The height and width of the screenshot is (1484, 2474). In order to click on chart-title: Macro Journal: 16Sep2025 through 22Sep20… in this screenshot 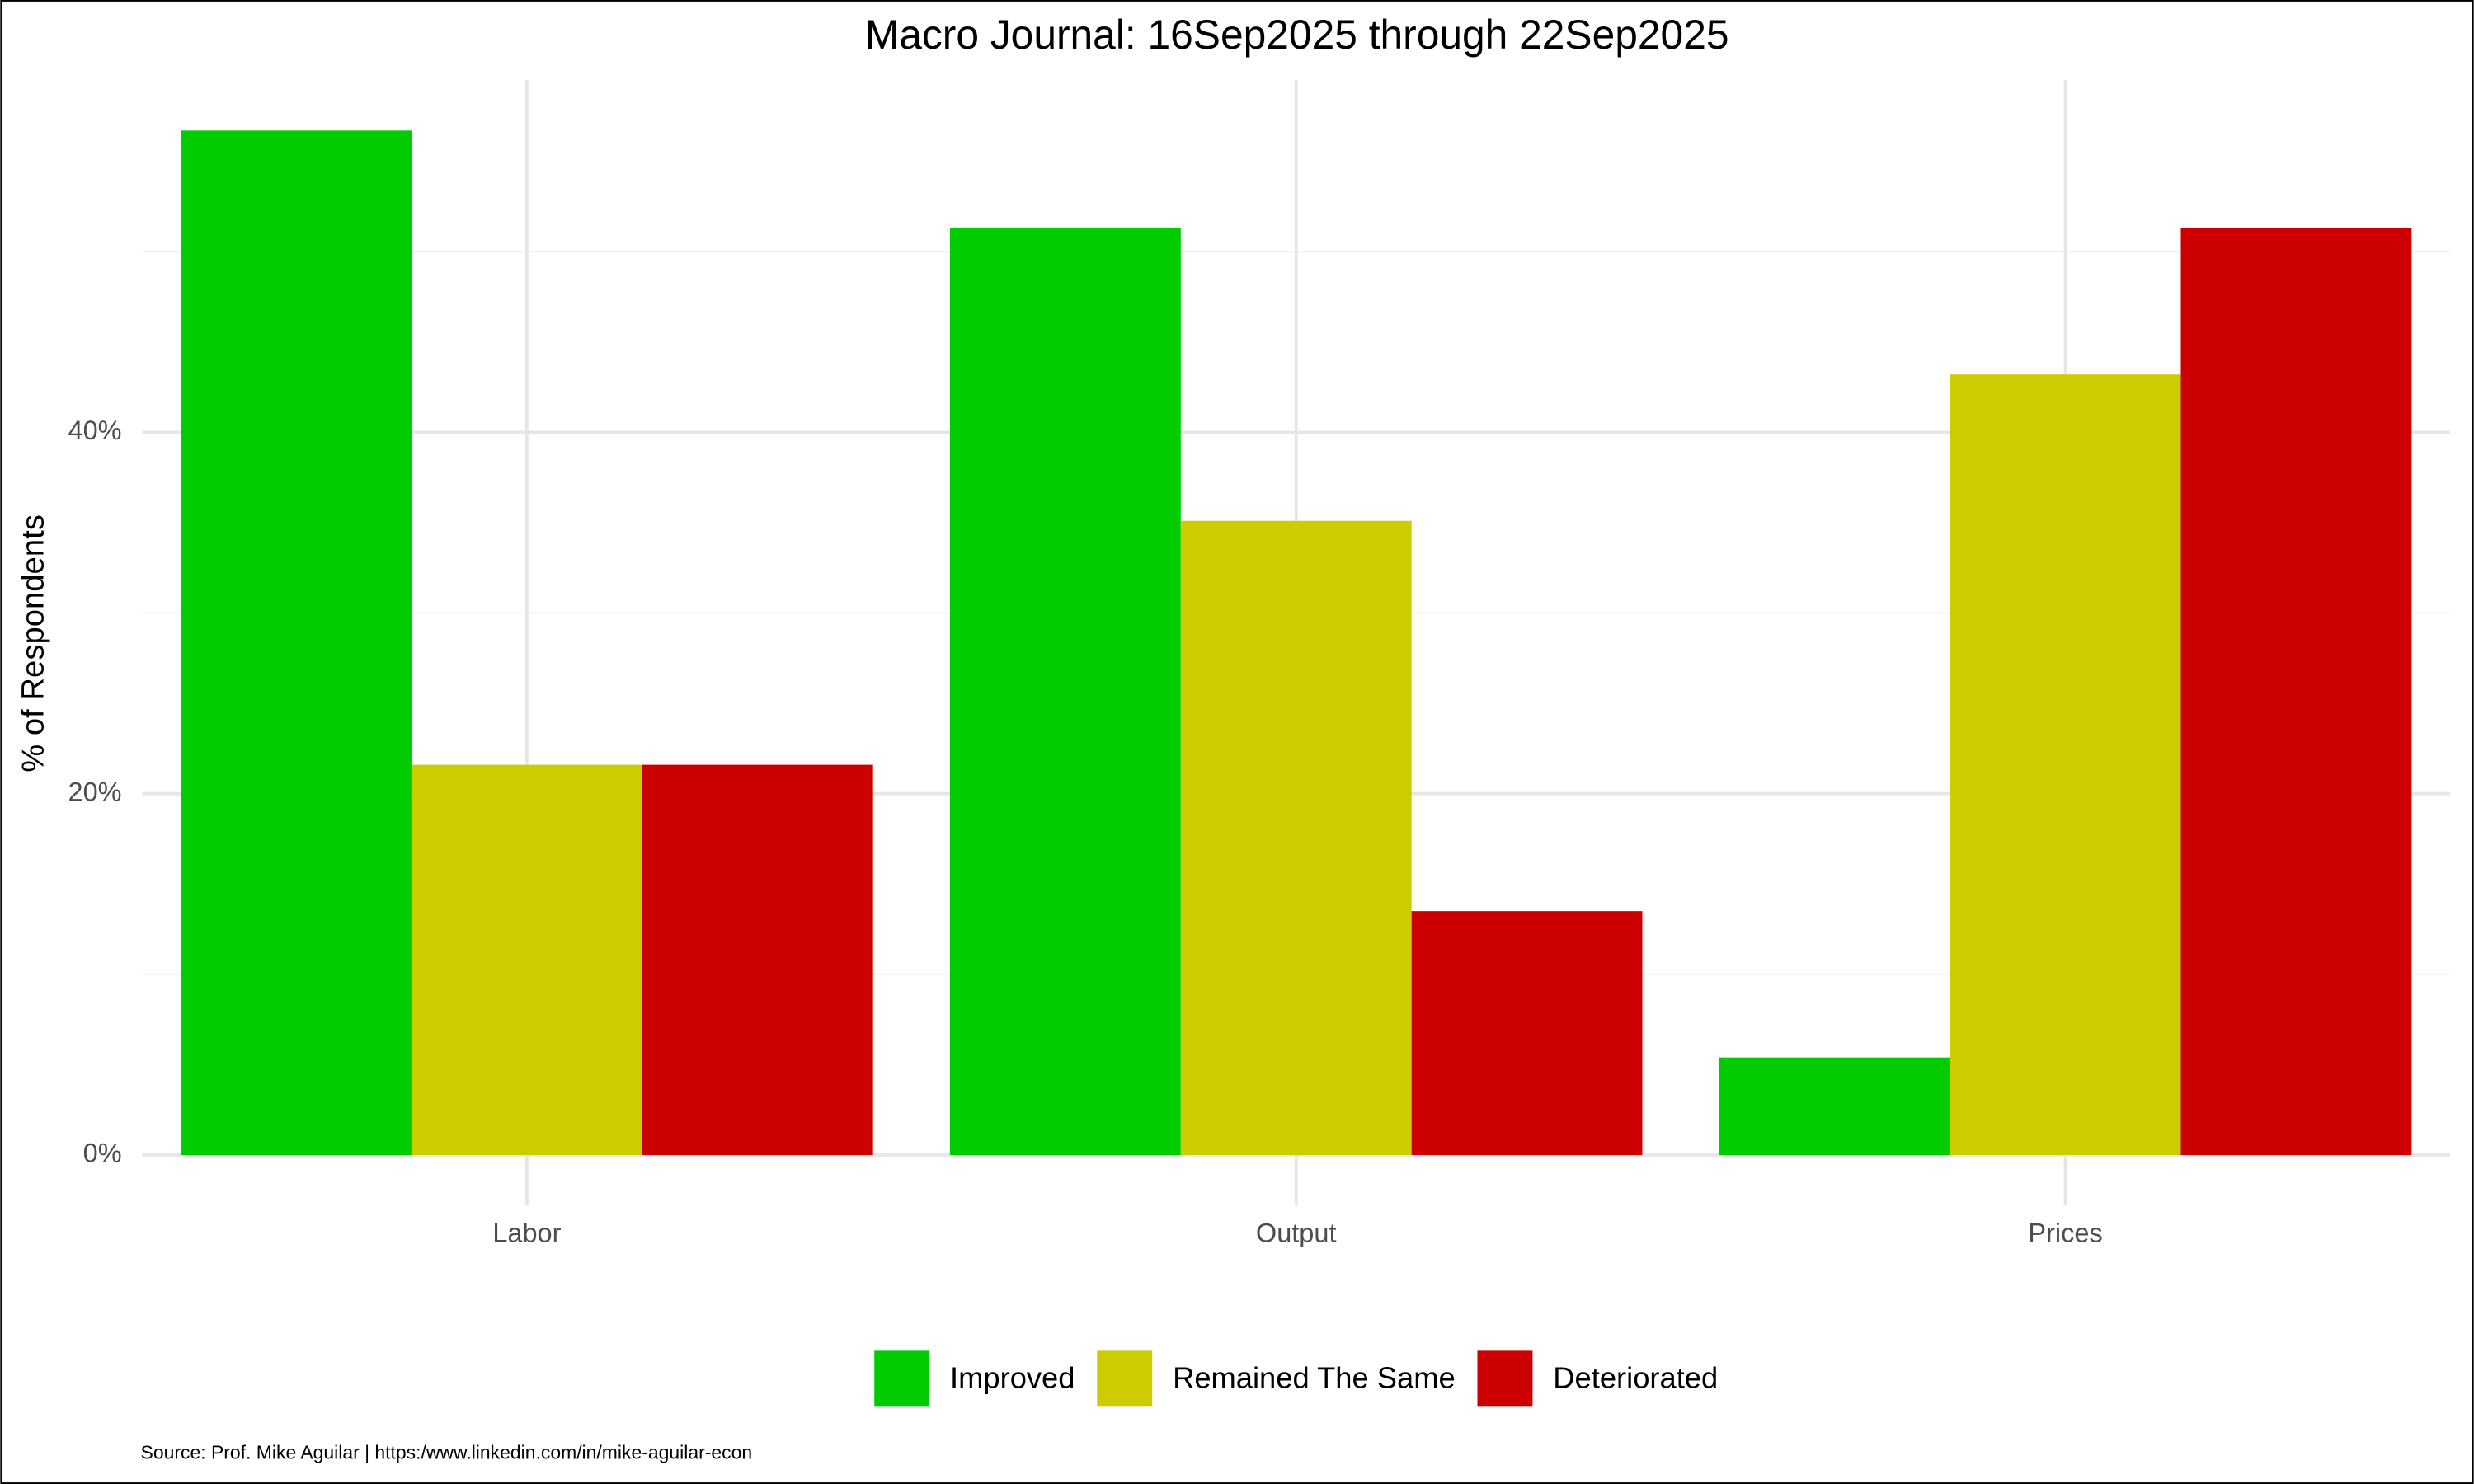, I will do `click(1297, 35)`.